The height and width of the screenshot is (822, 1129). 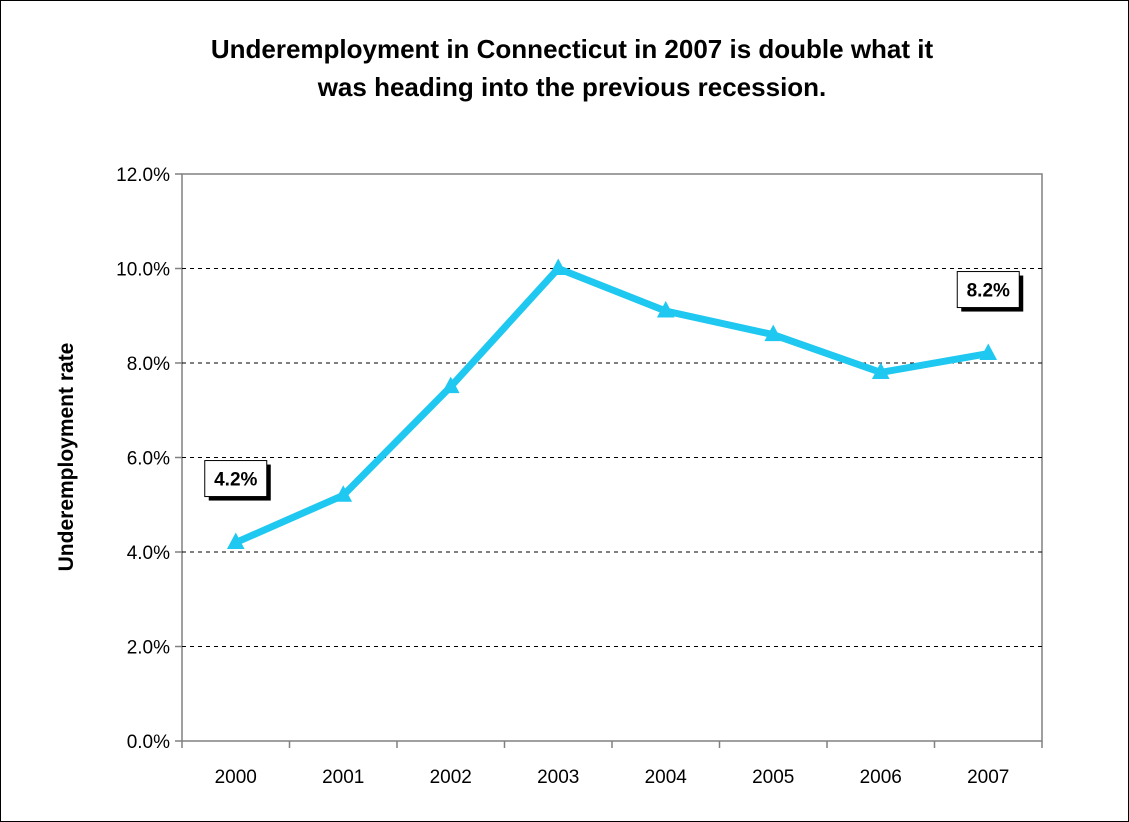 What do you see at coordinates (558, 777) in the screenshot?
I see `x-tick-label: 2003` at bounding box center [558, 777].